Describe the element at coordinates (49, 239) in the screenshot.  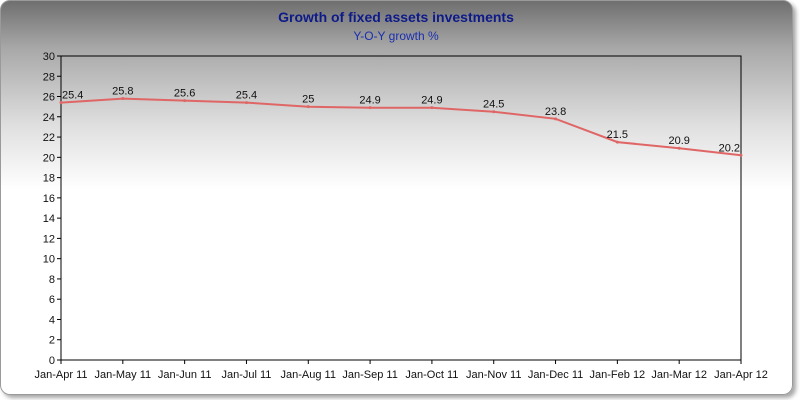
I see `y-tick-label: 12` at that location.